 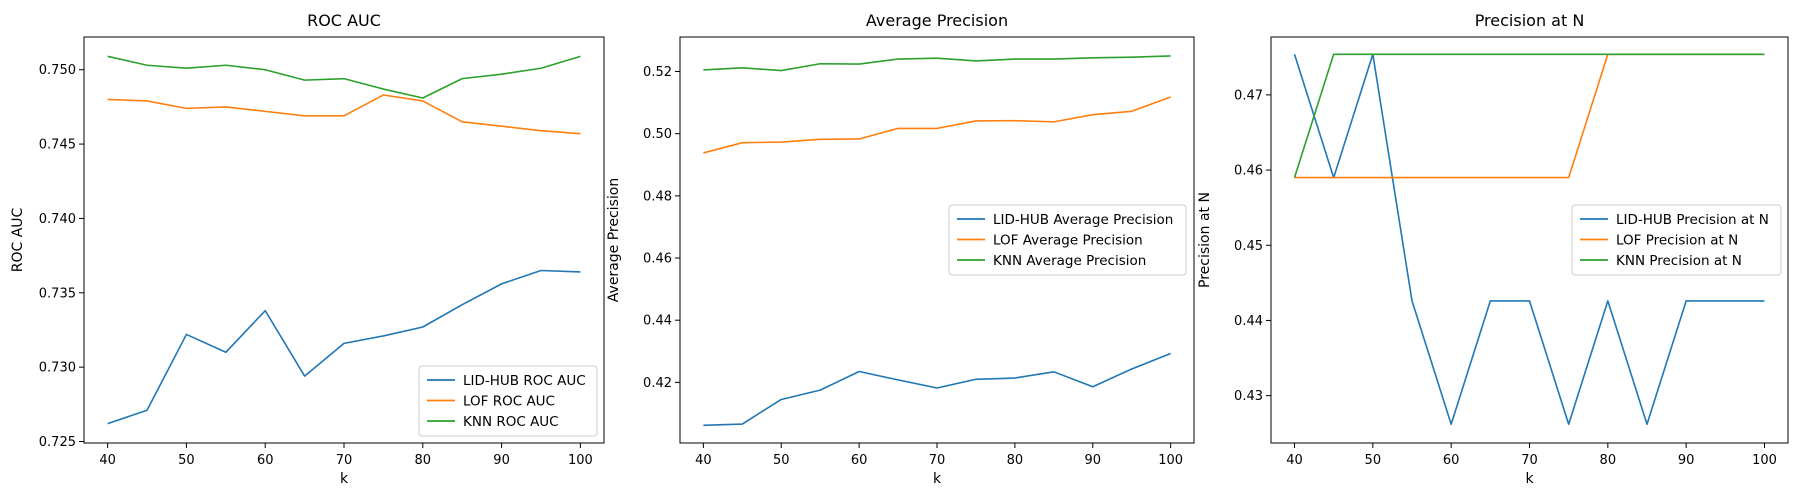 What do you see at coordinates (57, 219) in the screenshot?
I see `y-tick-label: 0.740` at bounding box center [57, 219].